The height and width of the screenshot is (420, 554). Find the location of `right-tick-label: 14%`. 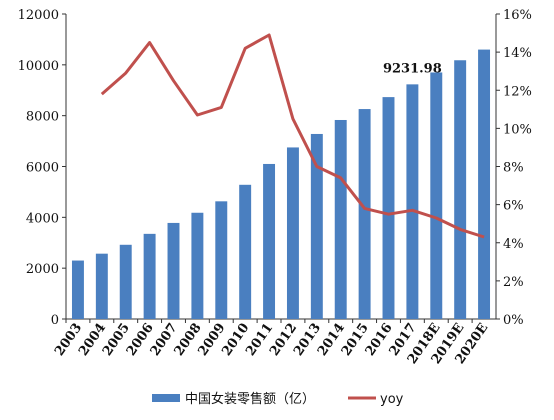

right-tick-label: 14% is located at coordinates (517, 53).